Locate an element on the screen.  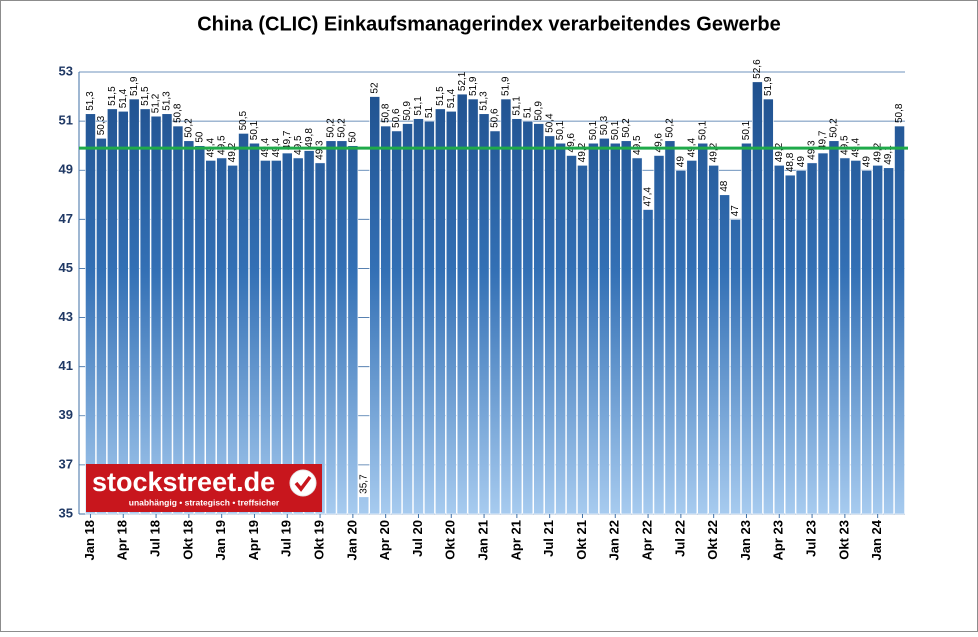
value-label: 51 is located at coordinates (429, 113).